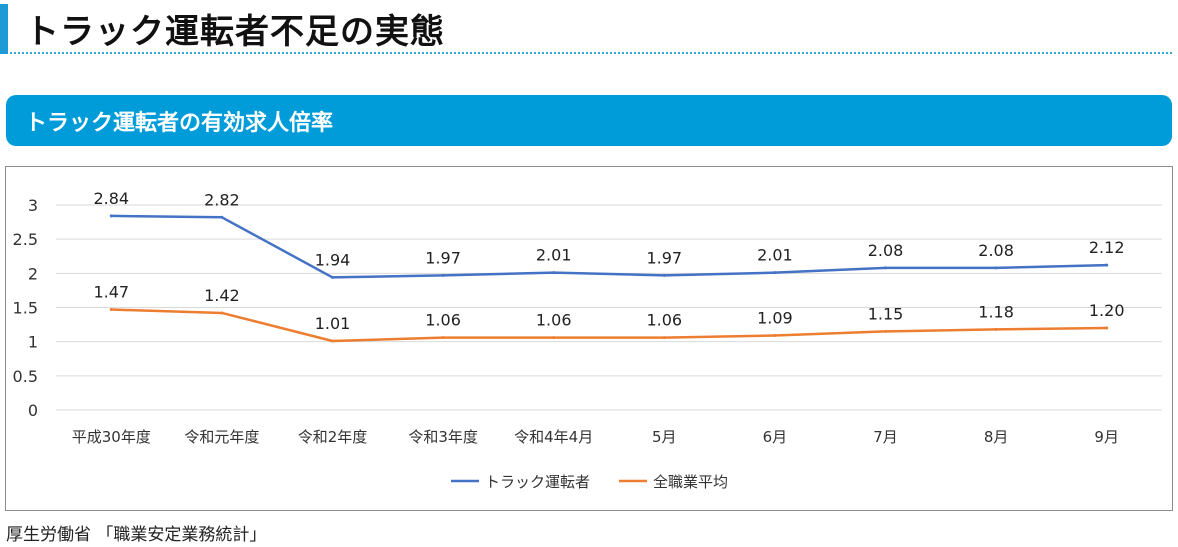 This screenshot has height=547, width=1178. Describe the element at coordinates (179, 123) in the screenshot. I see `section-title: トラック運転者の有効求人倍率` at that location.